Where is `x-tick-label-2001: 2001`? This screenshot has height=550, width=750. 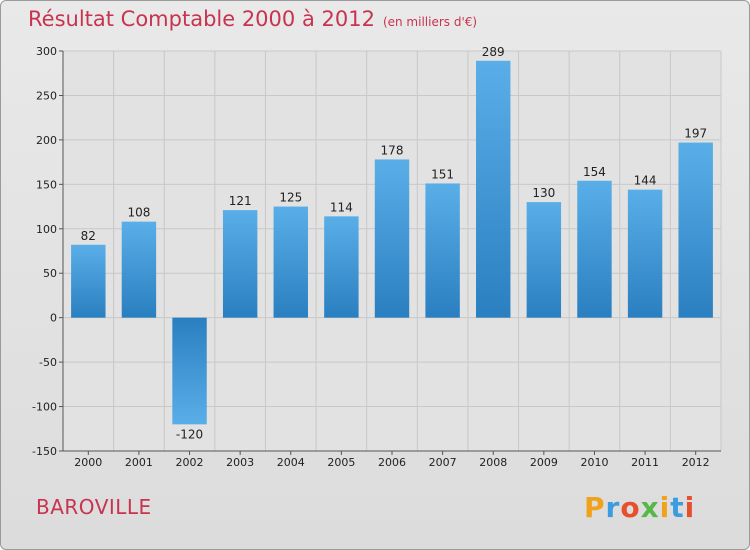 x-tick-label-2001: 2001 is located at coordinates (139, 462).